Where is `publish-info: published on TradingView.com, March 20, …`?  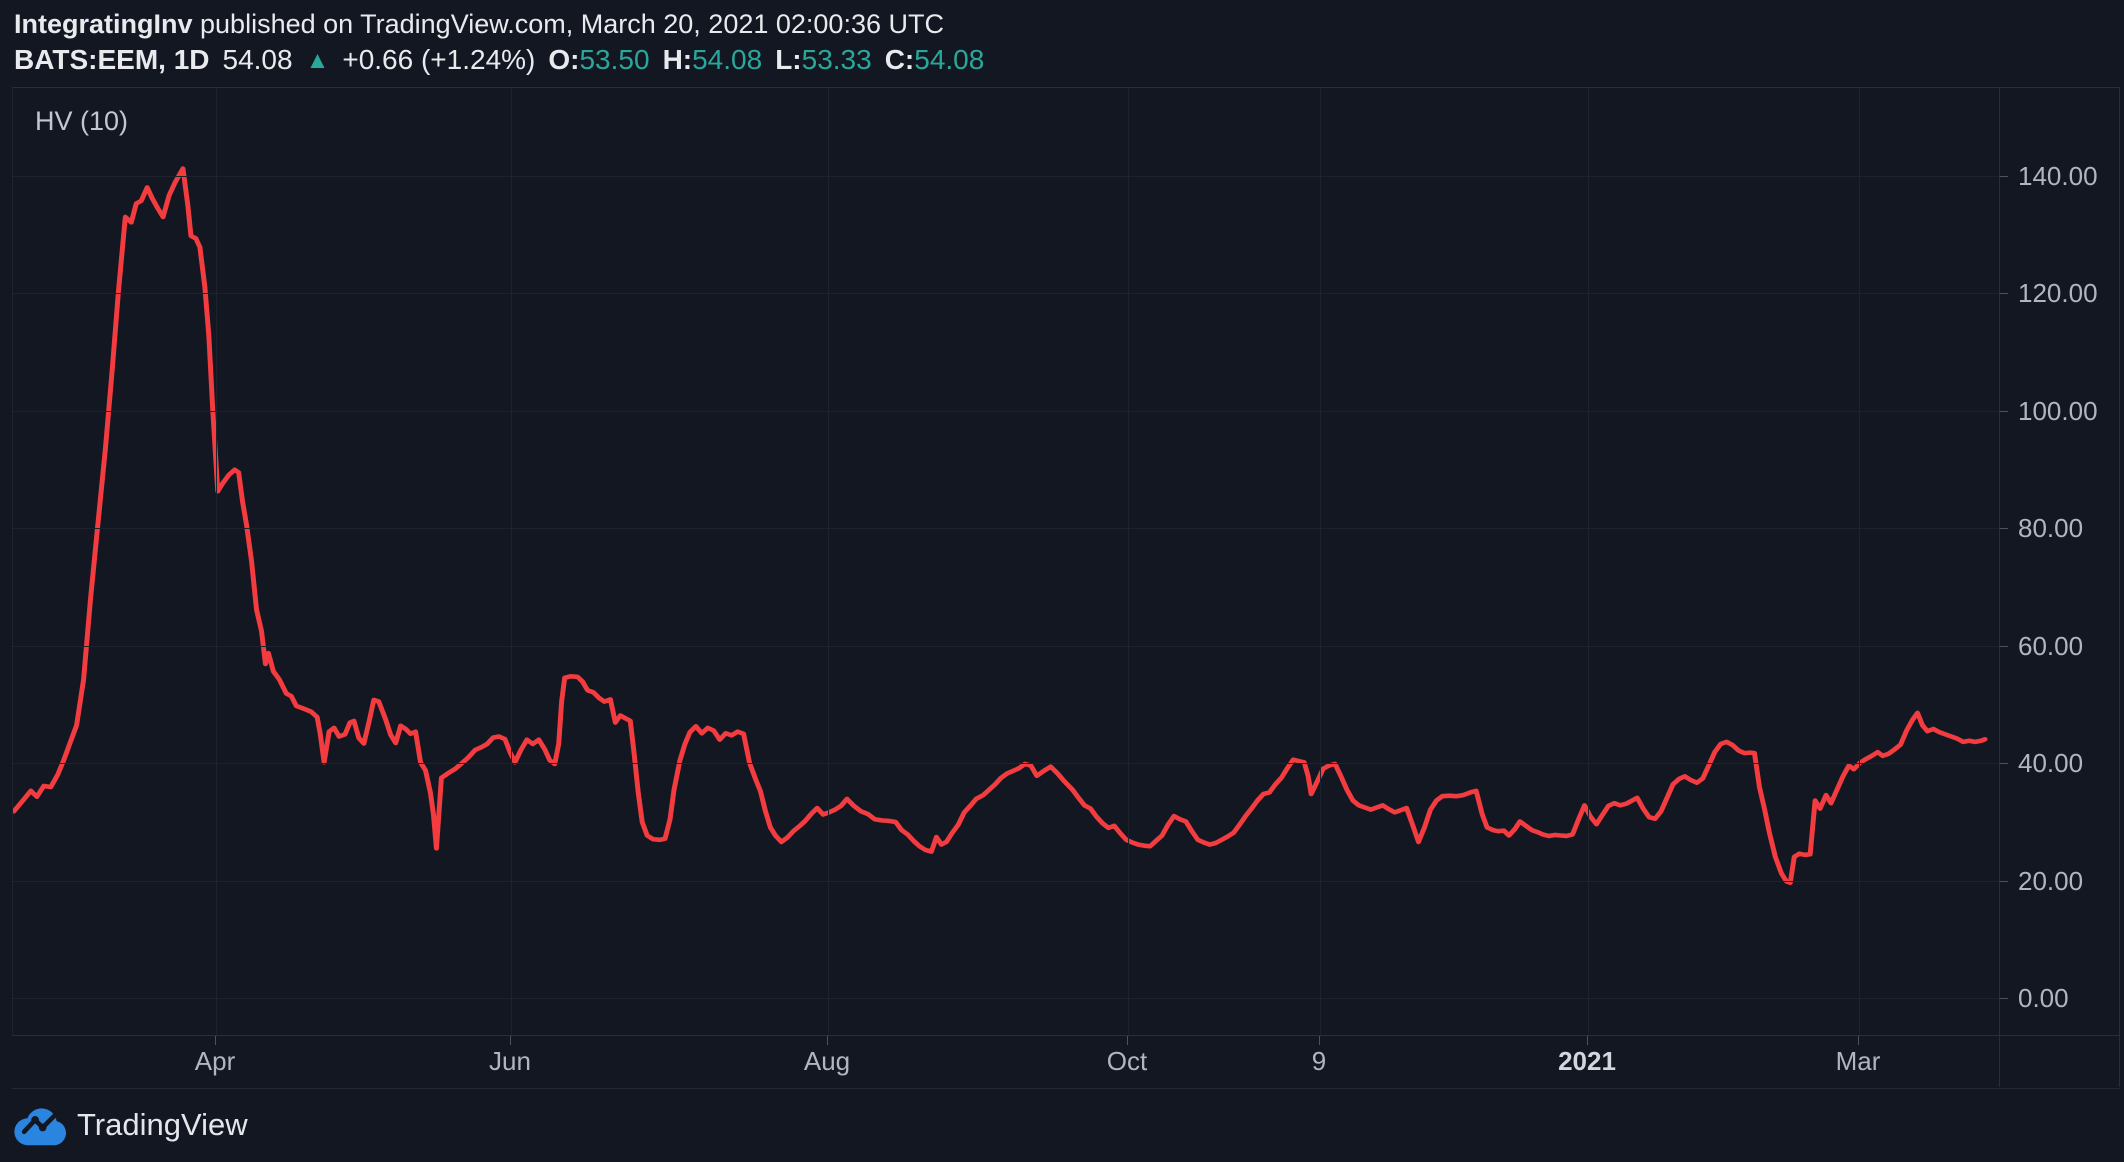 publish-info: published on TradingView.com, March 20, … is located at coordinates (568, 24).